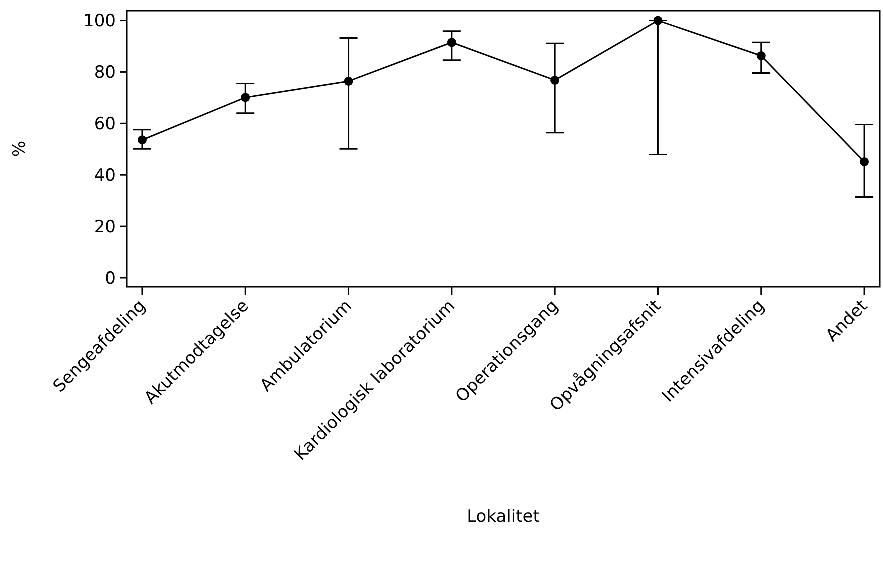 Image resolution: width=883 pixels, height=585 pixels. Describe the element at coordinates (105, 124) in the screenshot. I see `y-tick-label: 60` at that location.